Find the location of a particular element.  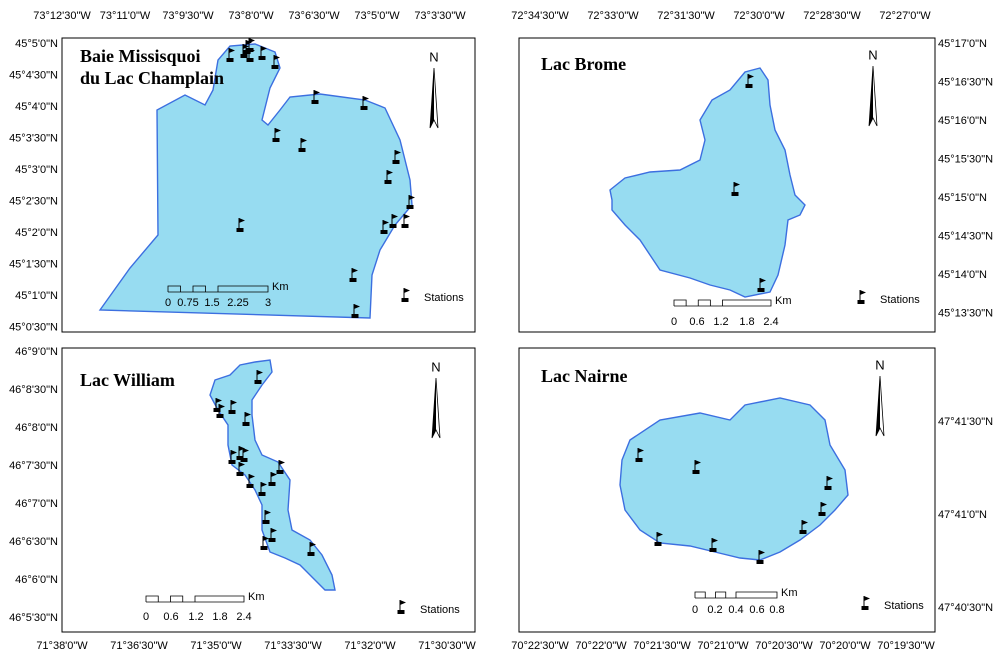

panel-title: du Lac Champlain is located at coordinates (152, 78).